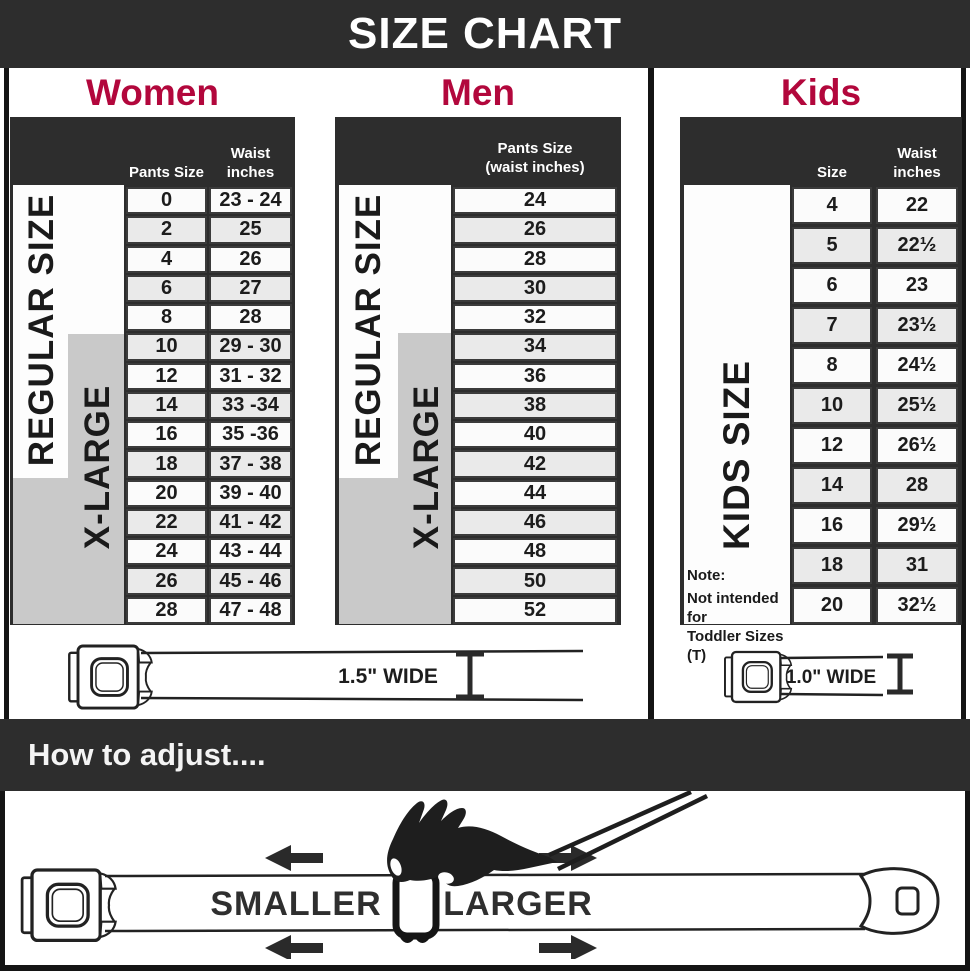  I want to click on table-cell: 31 - 32, so click(250, 376).